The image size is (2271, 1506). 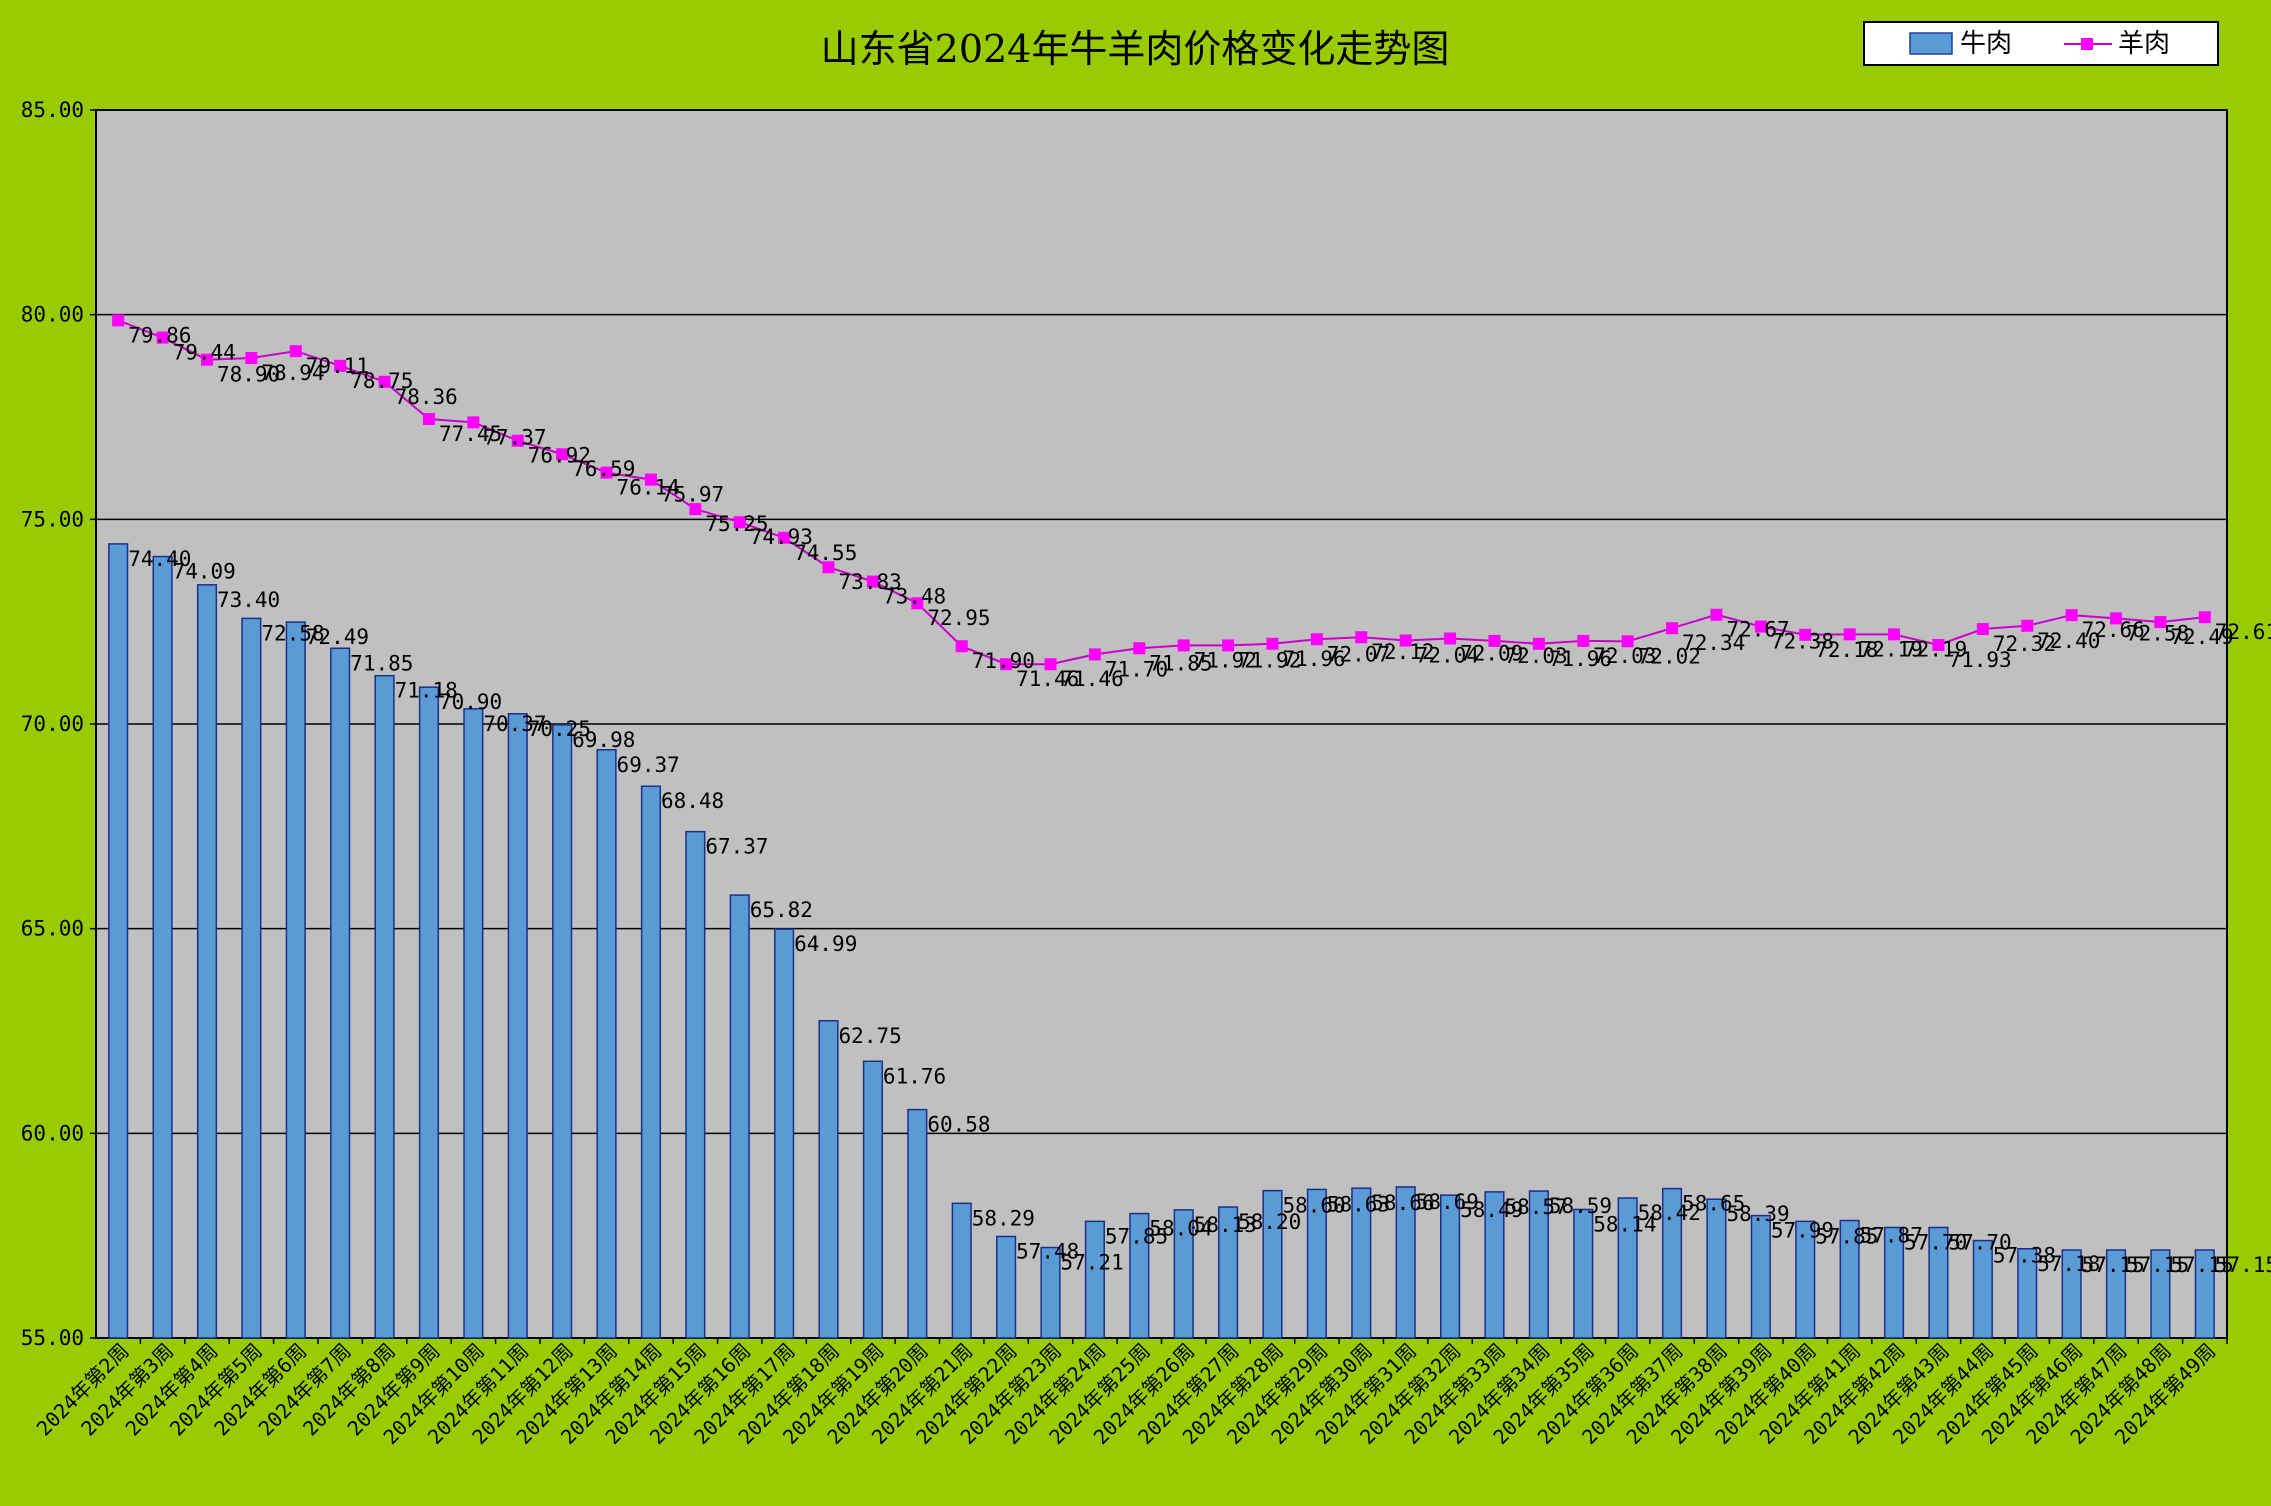 What do you see at coordinates (2041, 43) in the screenshot?
I see `legend: 牛肉 羊肉` at bounding box center [2041, 43].